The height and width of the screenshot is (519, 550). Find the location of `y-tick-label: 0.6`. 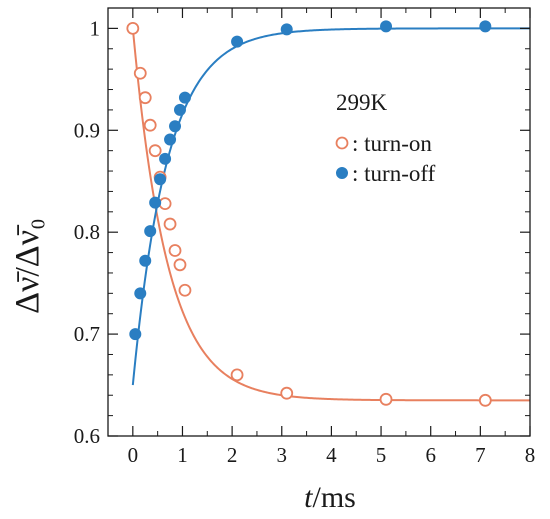

y-tick-label: 0.6 is located at coordinates (87, 436).